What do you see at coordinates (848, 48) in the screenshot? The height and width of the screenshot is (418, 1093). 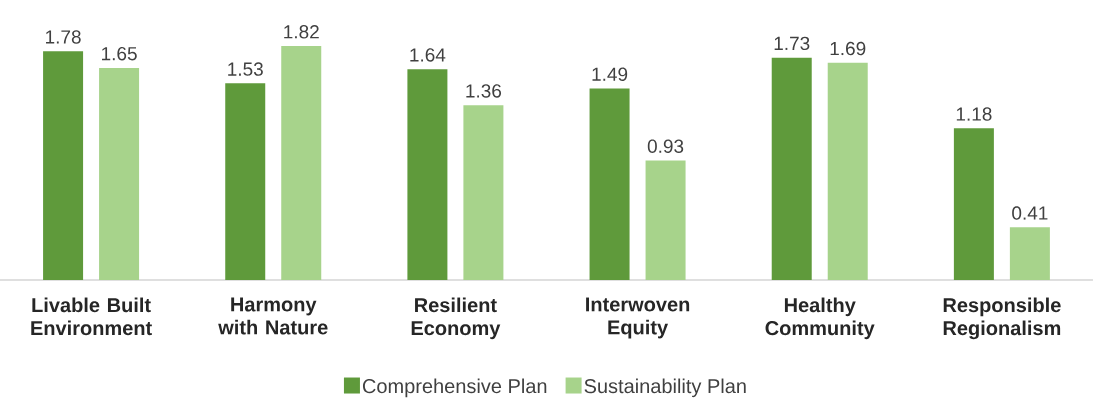 I see `data-label: 1.69` at bounding box center [848, 48].